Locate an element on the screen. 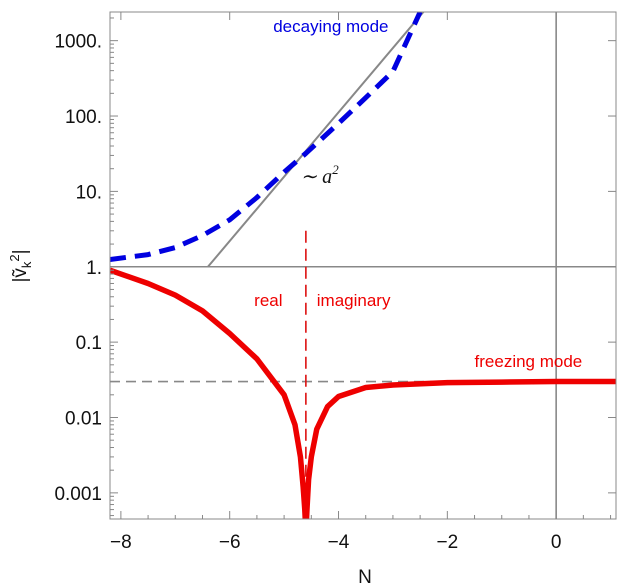  y-axis-title: |ṽk2| is located at coordinates (20, 265).